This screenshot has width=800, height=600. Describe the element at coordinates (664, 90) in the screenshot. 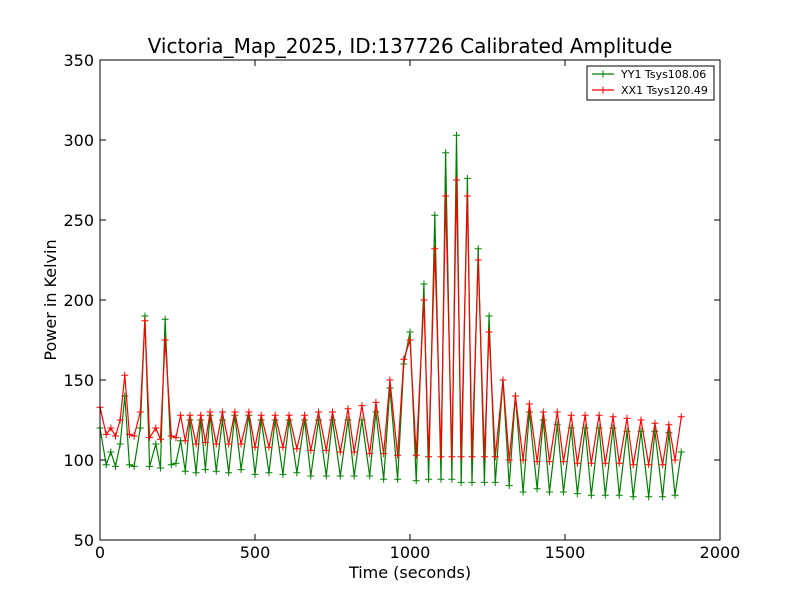

I see `legend-label: XX1 Tsys120.49` at that location.